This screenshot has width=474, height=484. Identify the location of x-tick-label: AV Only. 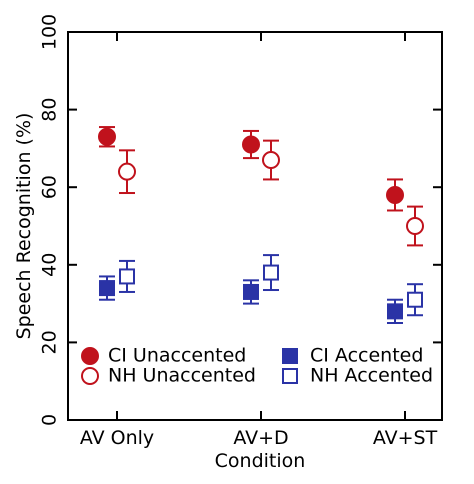
(117, 438).